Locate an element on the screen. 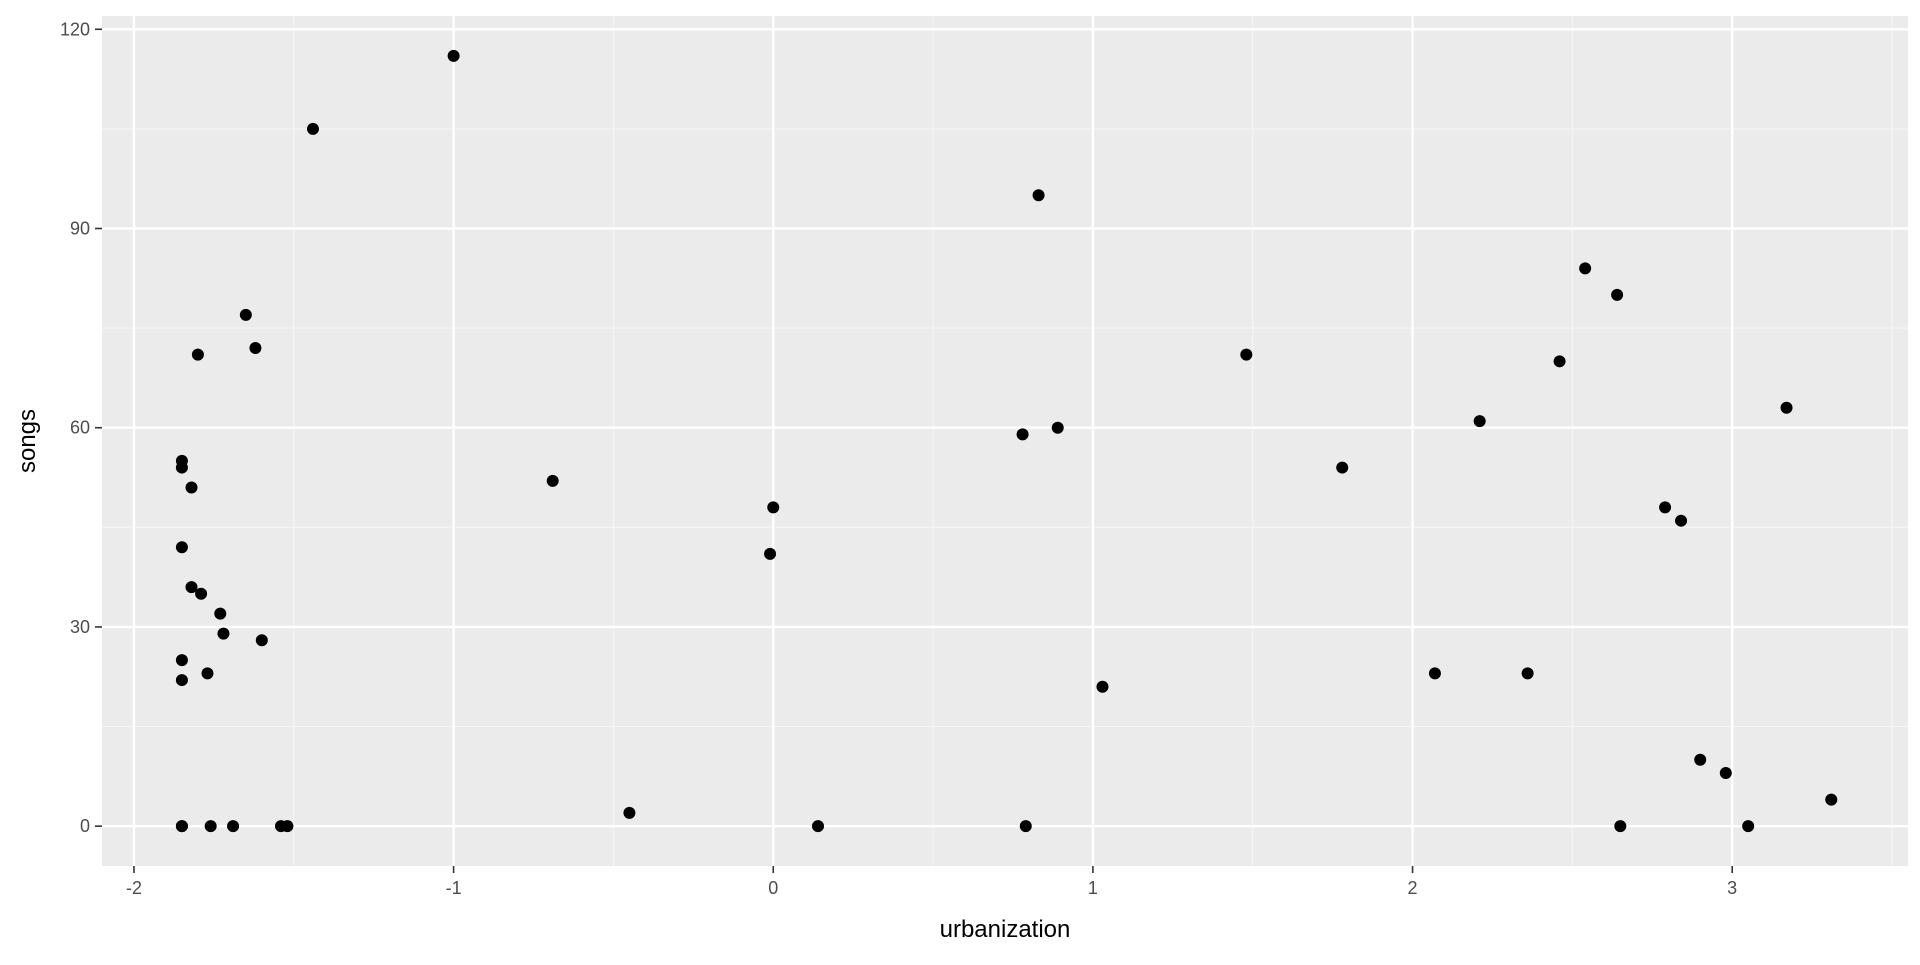 The height and width of the screenshot is (965, 1920). x-tick-label: -1 is located at coordinates (454, 888).